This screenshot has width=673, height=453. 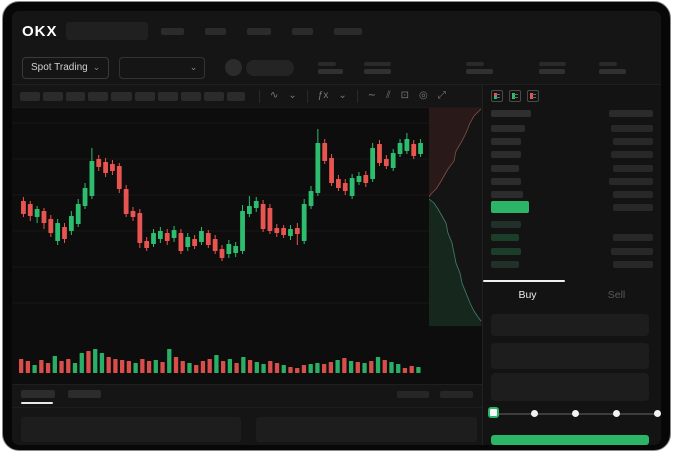 I want to click on orderbook-both-icon, so click(x=497, y=96).